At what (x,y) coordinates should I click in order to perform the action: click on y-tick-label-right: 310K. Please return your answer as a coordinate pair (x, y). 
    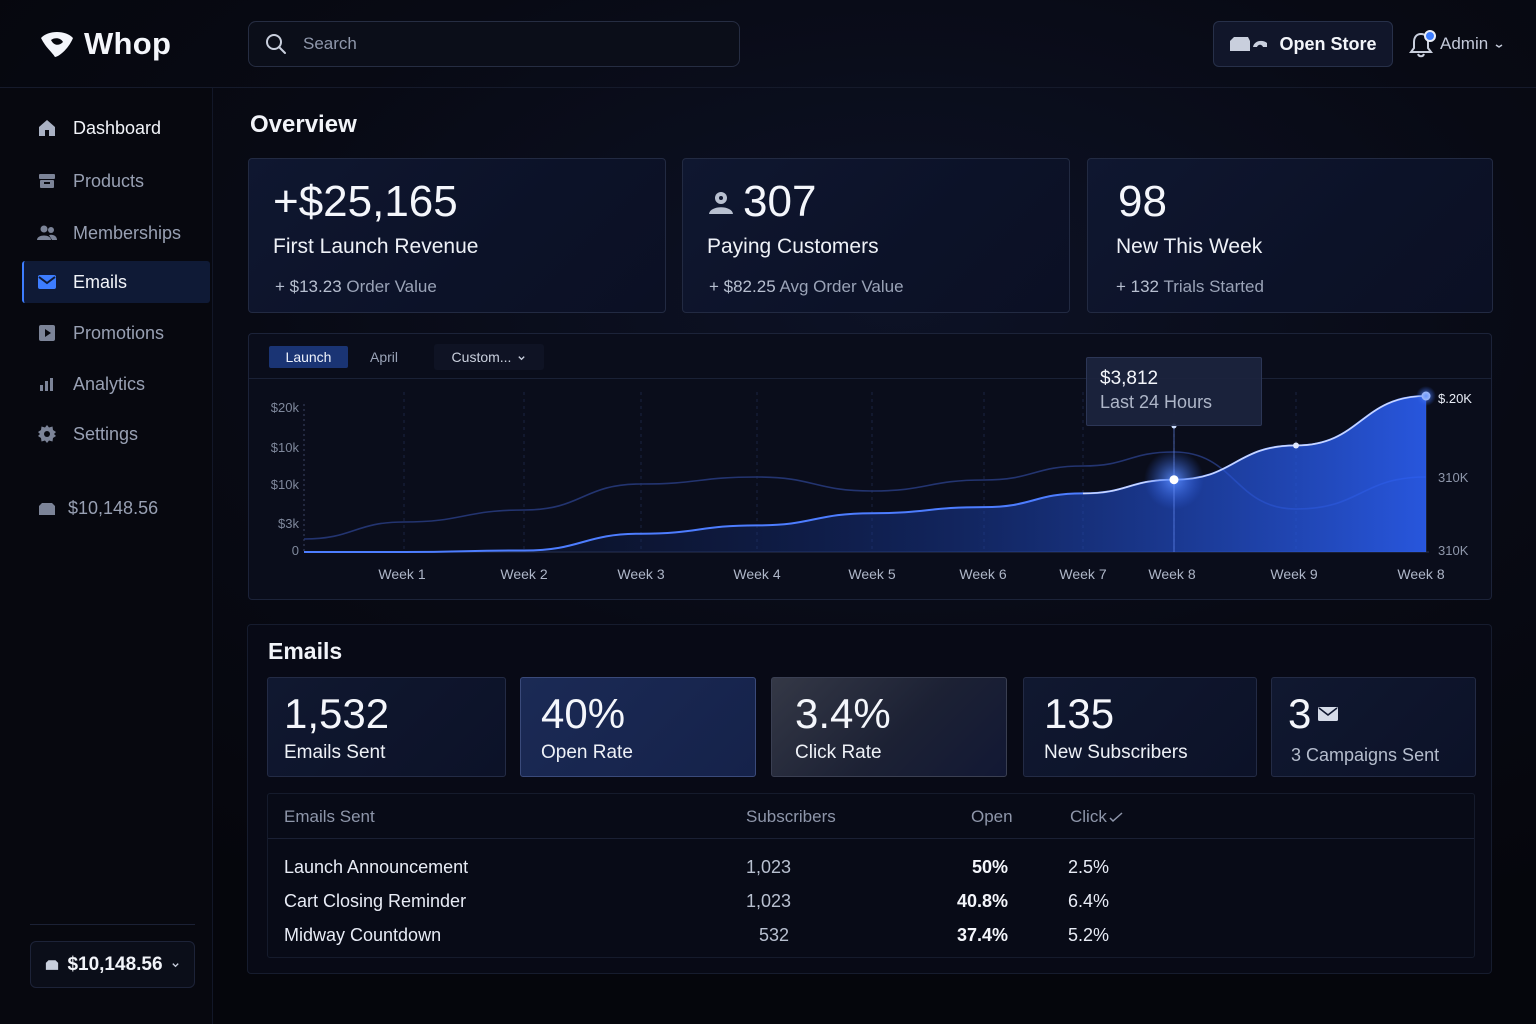
    Looking at the image, I should click on (1453, 477).